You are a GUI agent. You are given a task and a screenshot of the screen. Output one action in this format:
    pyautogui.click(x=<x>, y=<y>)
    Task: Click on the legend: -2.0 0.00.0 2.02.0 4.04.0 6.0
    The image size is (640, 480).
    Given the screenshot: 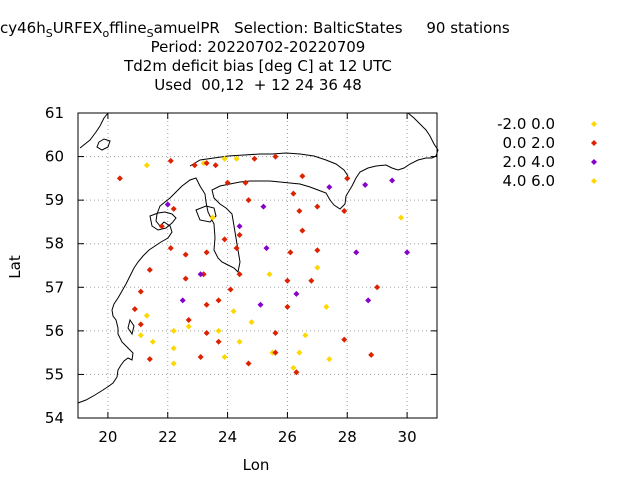 What is the action you would take?
    pyautogui.click(x=547, y=152)
    